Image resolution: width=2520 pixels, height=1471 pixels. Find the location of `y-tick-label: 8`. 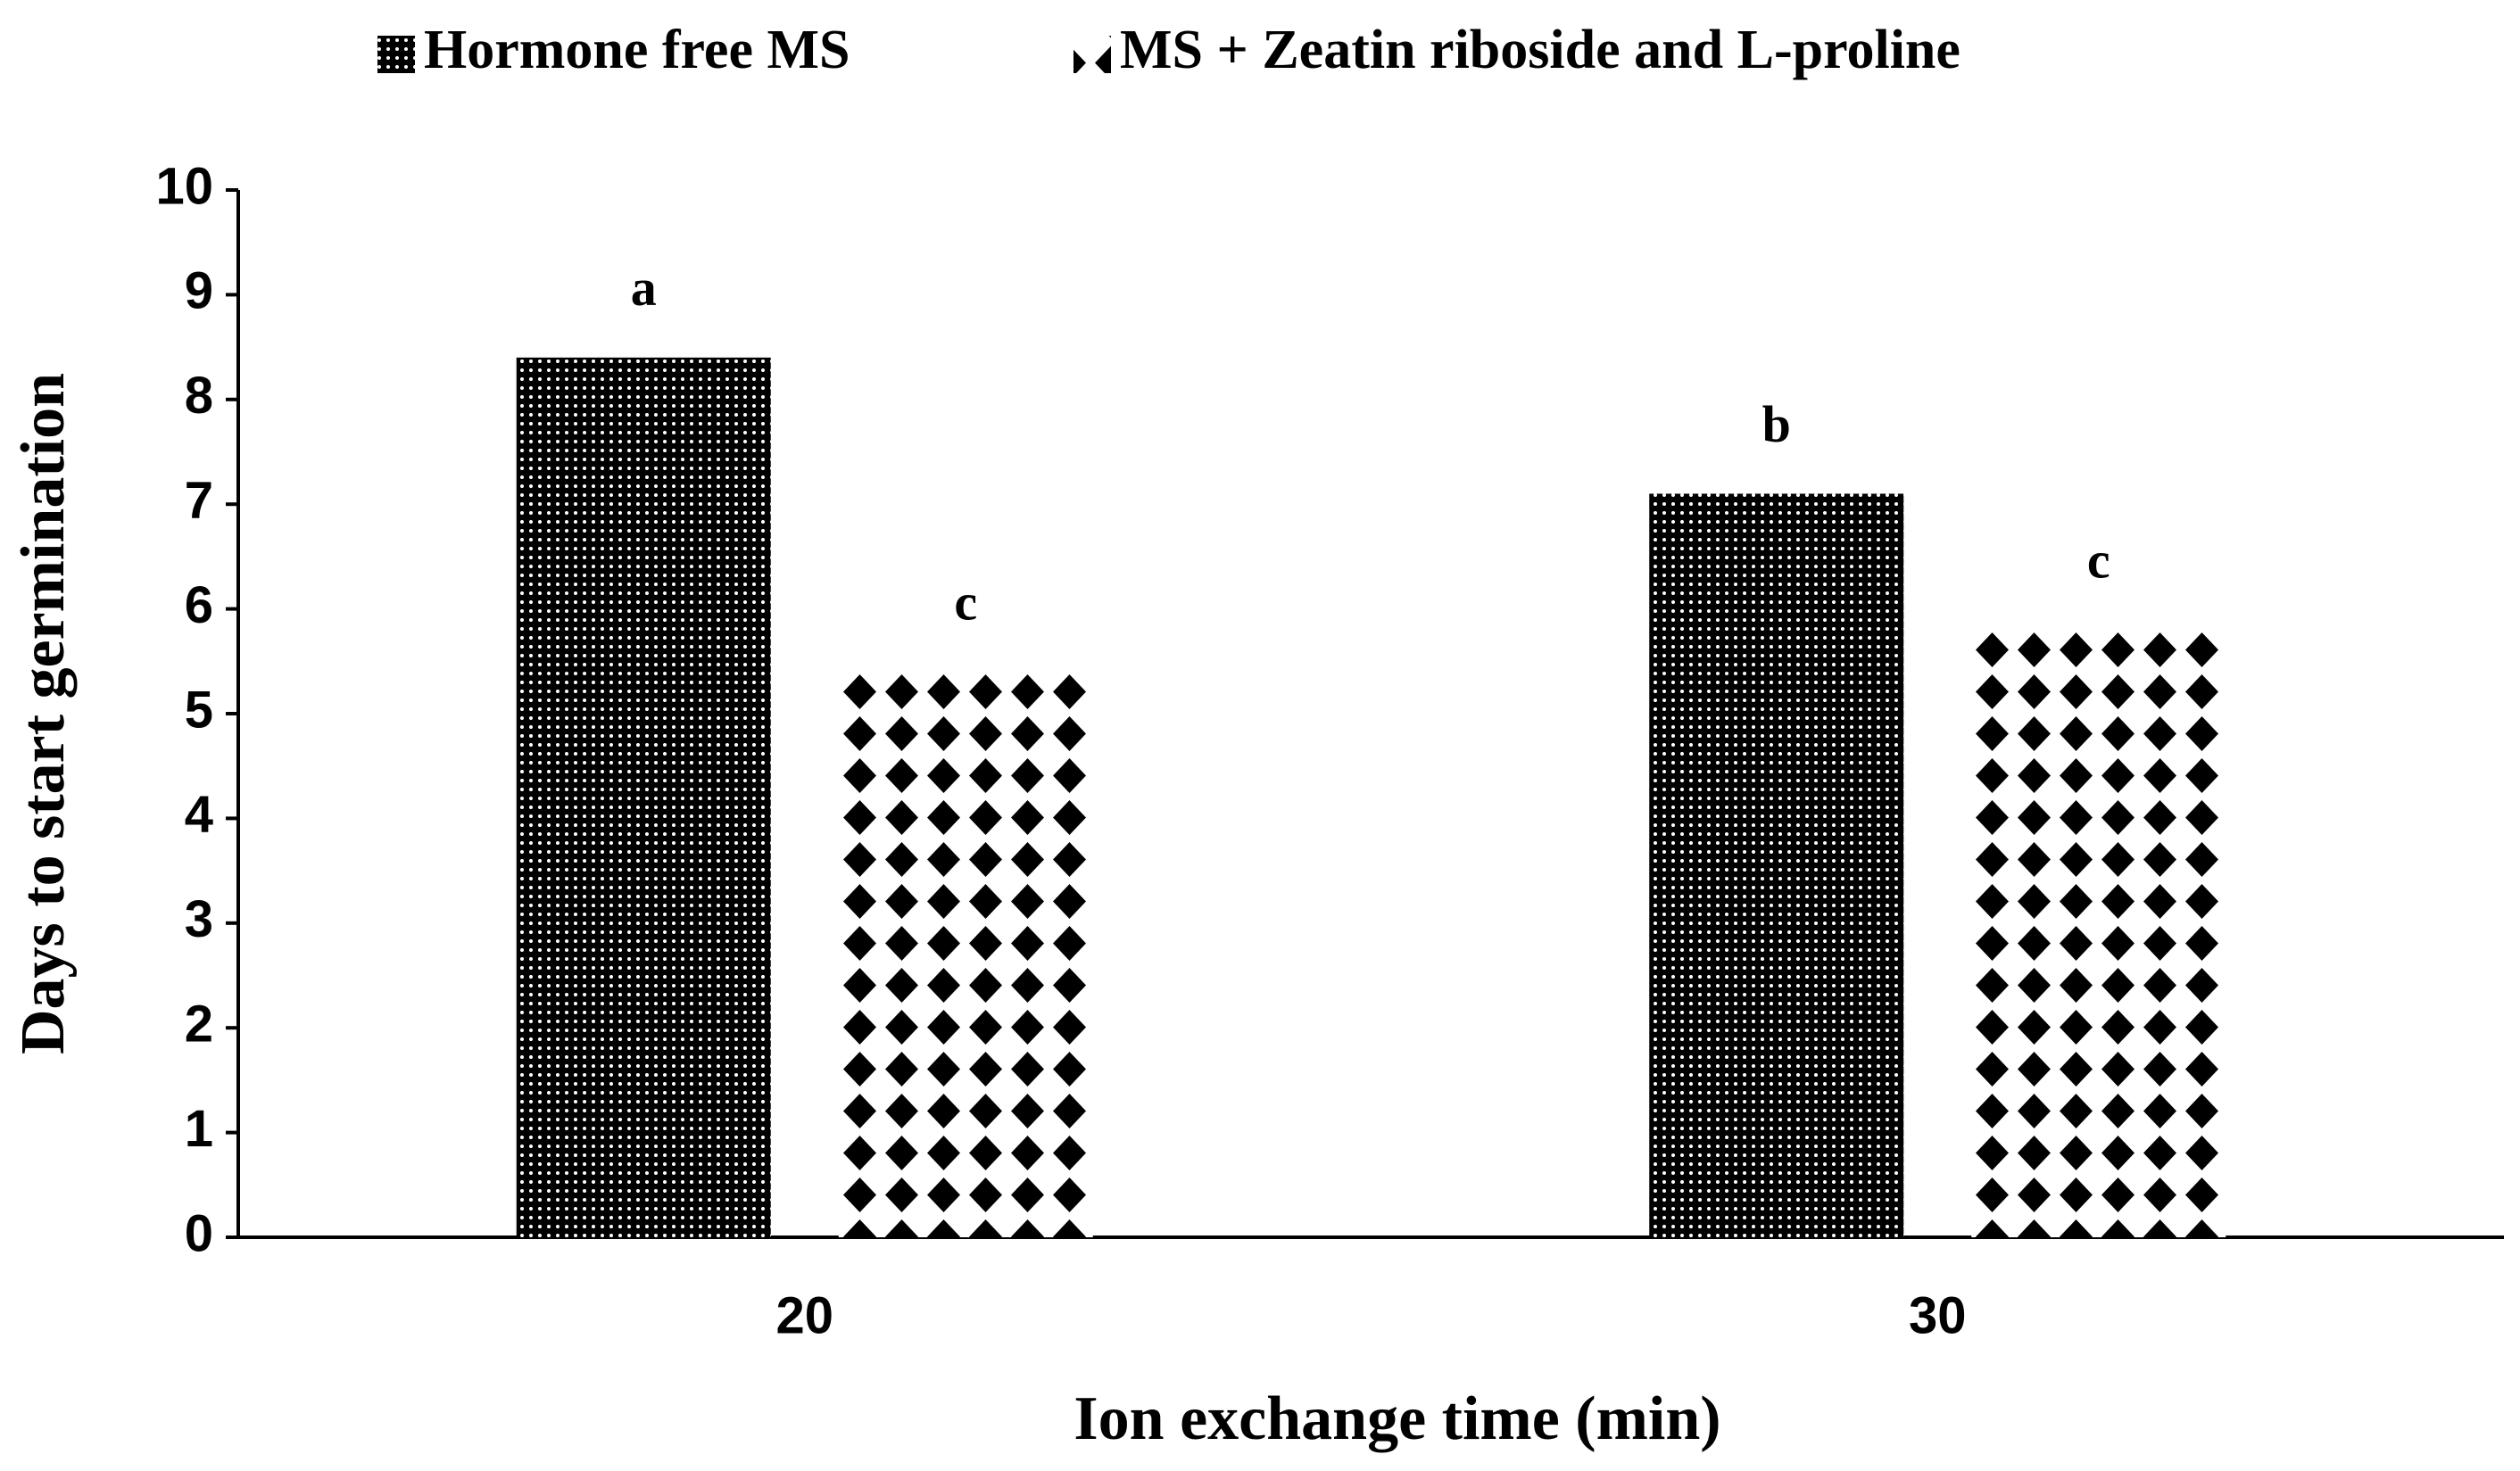

y-tick-label: 8 is located at coordinates (199, 396).